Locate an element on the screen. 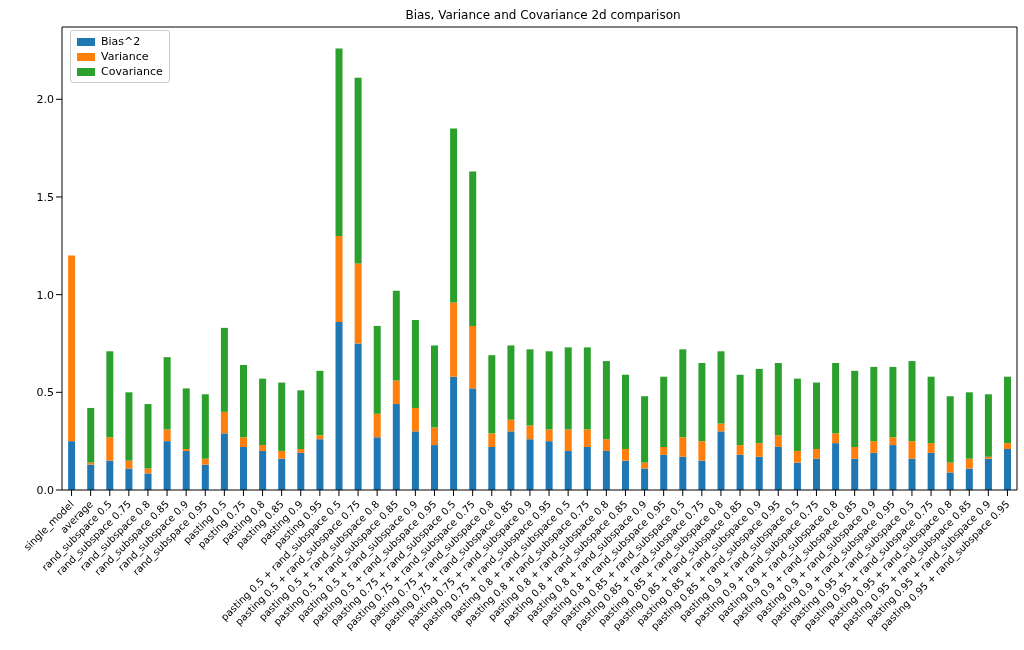  legend-label: Covariance is located at coordinates (132, 71).